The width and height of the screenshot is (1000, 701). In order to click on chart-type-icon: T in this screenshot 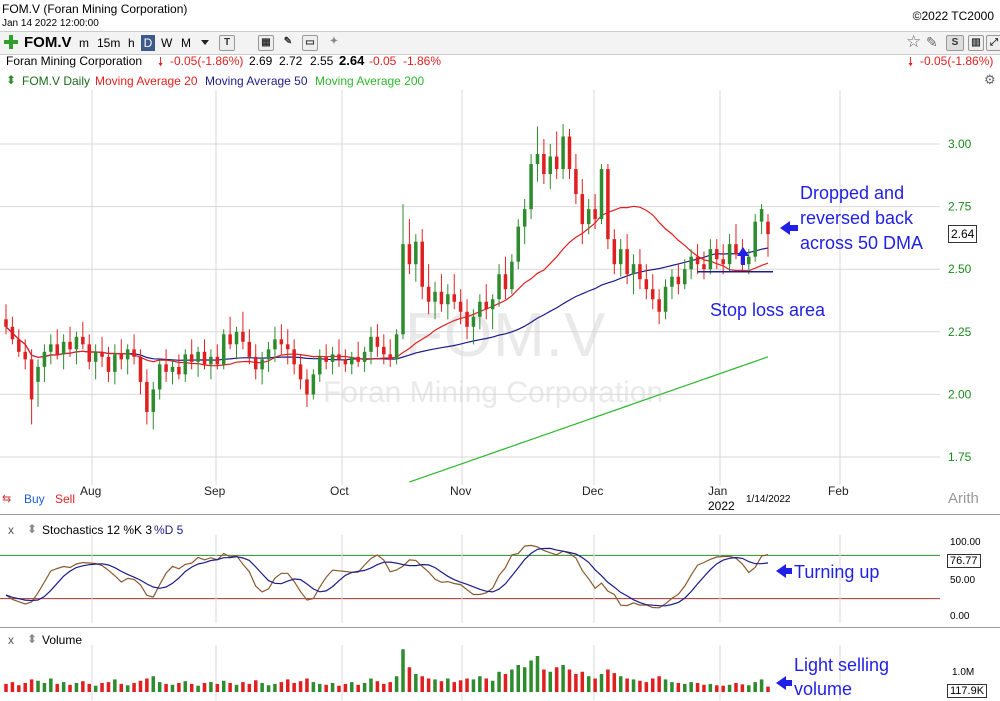, I will do `click(227, 43)`.